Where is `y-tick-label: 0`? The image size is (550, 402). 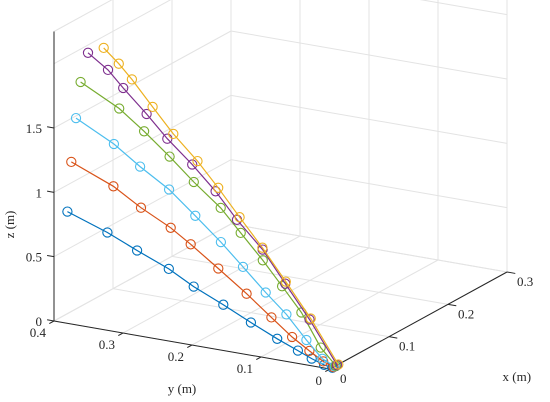
y-tick-label: 0 is located at coordinates (319, 380).